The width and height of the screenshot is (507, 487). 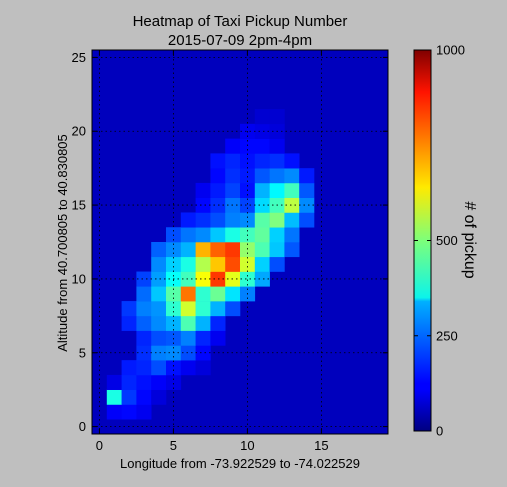 What do you see at coordinates (79, 278) in the screenshot?
I see `y-tick-label: 10` at bounding box center [79, 278].